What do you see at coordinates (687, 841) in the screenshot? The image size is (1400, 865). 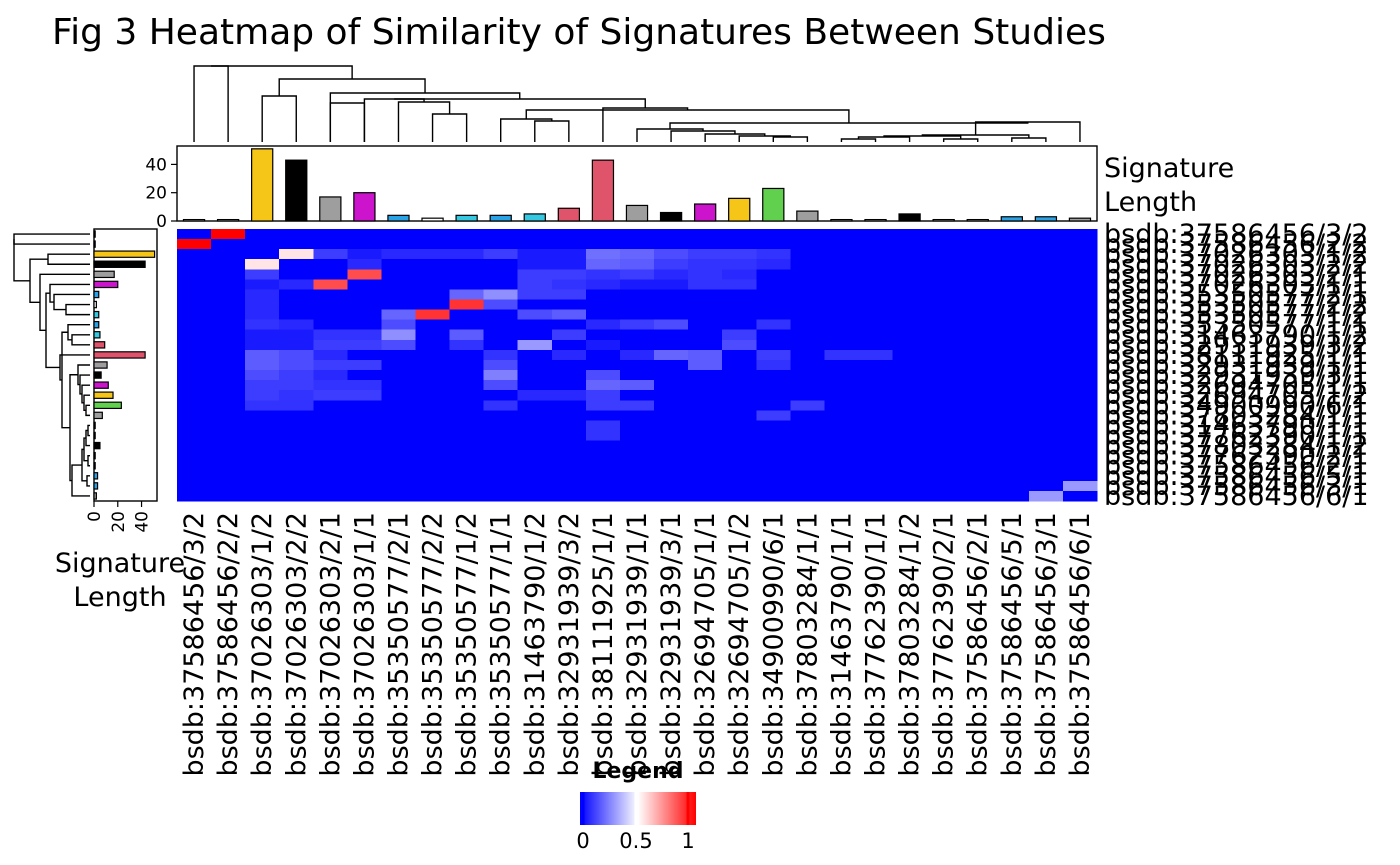 I see `legend-tick-label: 1` at bounding box center [687, 841].